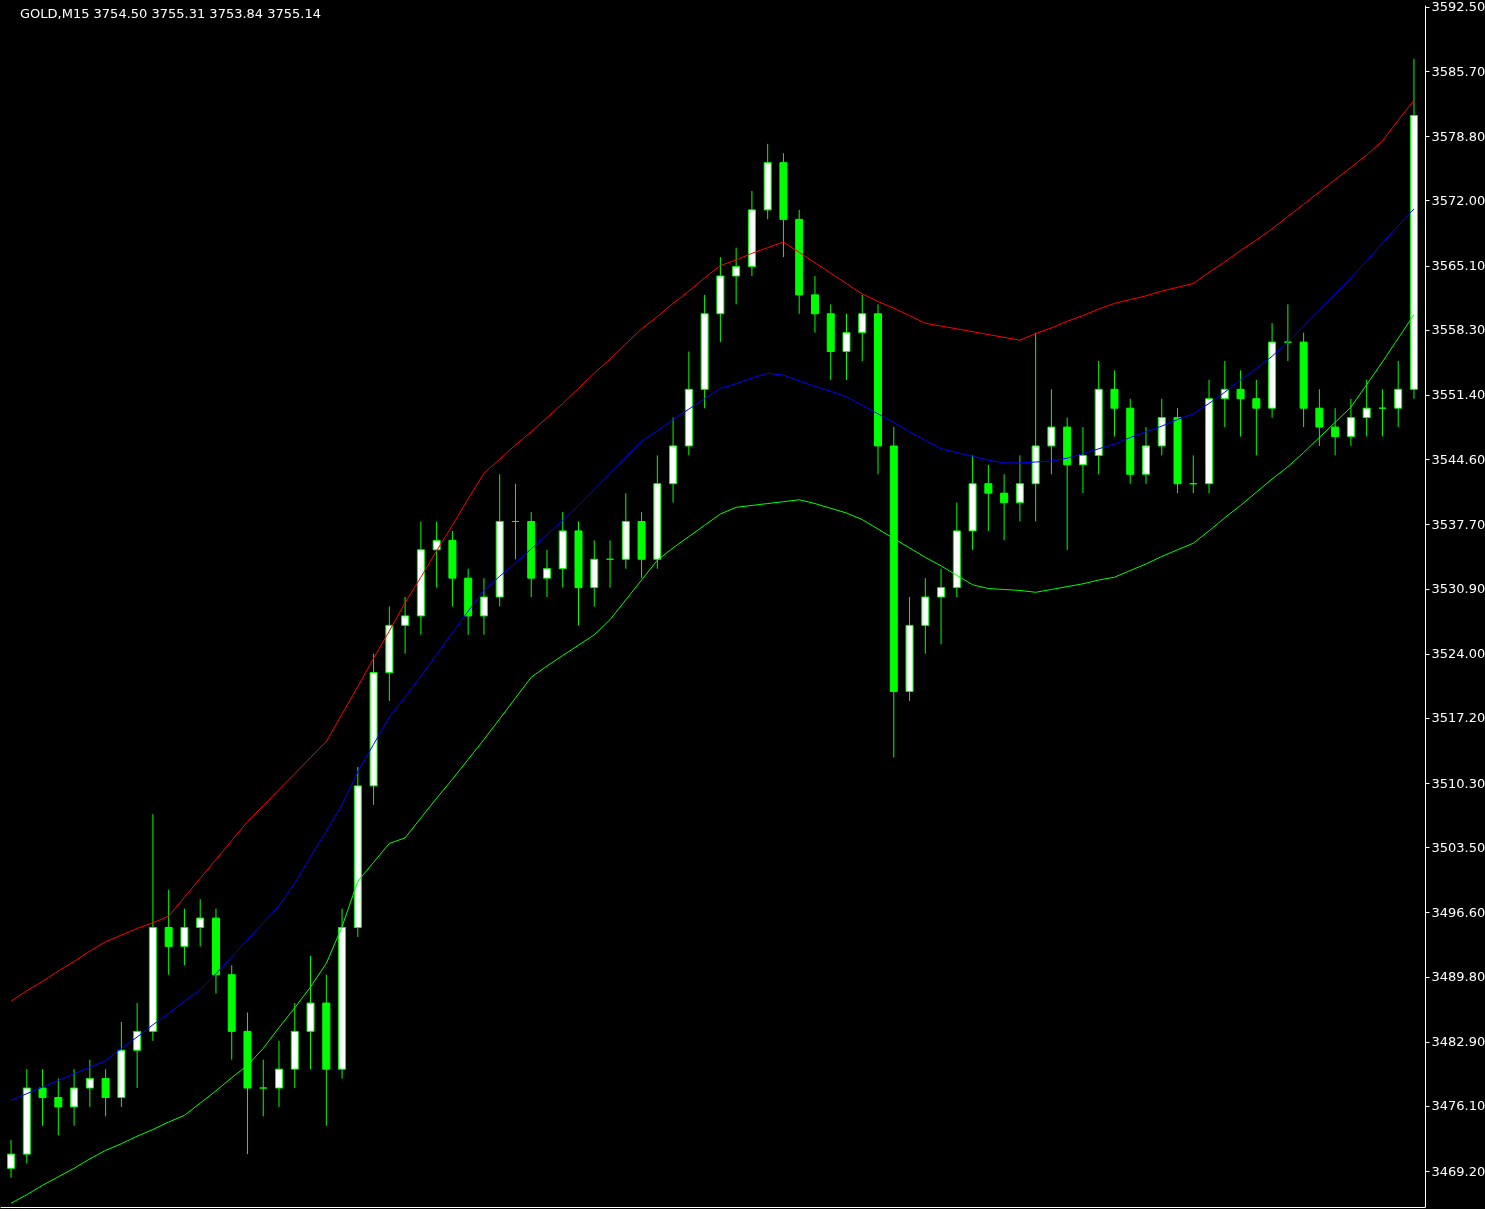 This screenshot has height=1211, width=1485. I want to click on y-tick-label: 3537.70, so click(1458, 524).